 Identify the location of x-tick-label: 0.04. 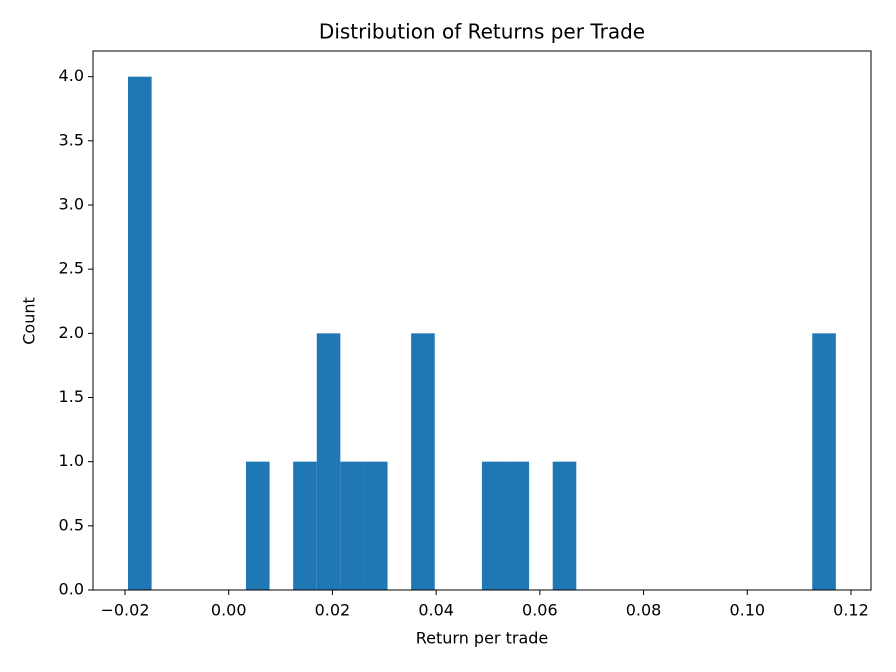
(436, 610).